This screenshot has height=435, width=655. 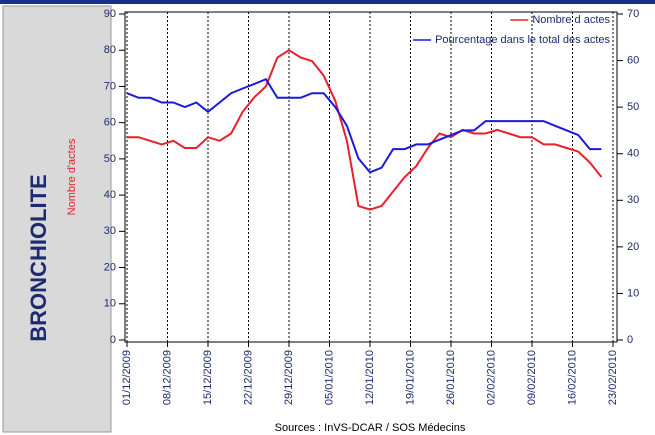 I want to click on x-tick-label: 26/01/2010, so click(x=451, y=377).